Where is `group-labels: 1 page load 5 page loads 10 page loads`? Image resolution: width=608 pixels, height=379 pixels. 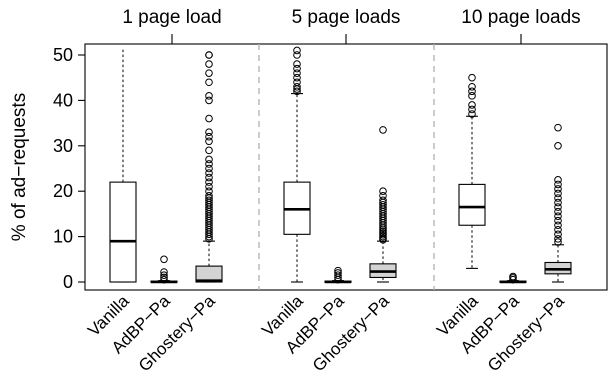 group-labels: 1 page load 5 page loads 10 page loads is located at coordinates (351, 25).